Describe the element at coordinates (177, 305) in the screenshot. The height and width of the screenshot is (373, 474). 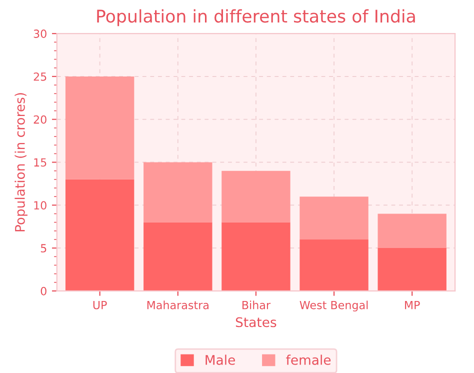
I see `x-tick-label: Maharastra` at that location.